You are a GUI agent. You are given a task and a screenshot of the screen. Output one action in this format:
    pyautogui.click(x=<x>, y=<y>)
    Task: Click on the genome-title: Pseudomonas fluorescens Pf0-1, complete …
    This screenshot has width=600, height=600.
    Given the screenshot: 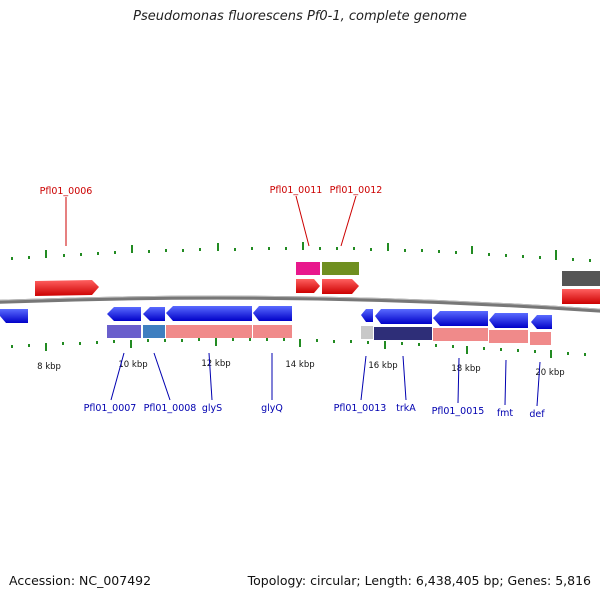 What is the action you would take?
    pyautogui.click(x=300, y=16)
    